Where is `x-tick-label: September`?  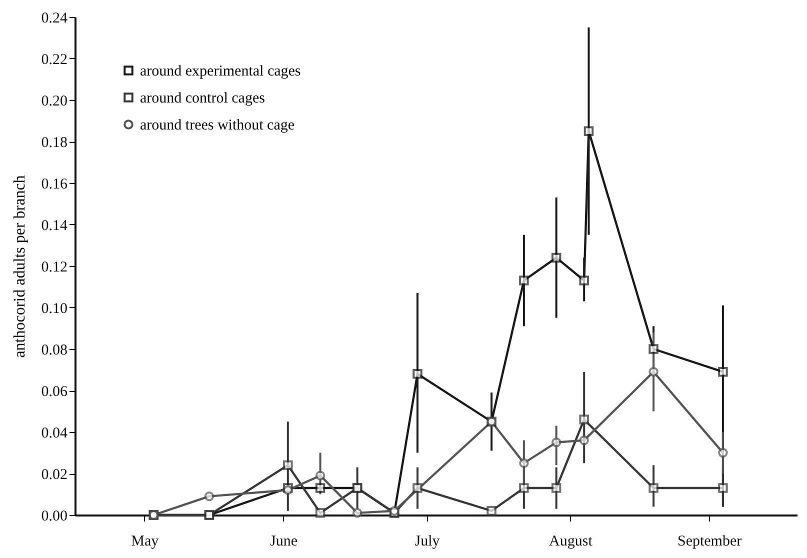 x-tick-label: September is located at coordinates (709, 542).